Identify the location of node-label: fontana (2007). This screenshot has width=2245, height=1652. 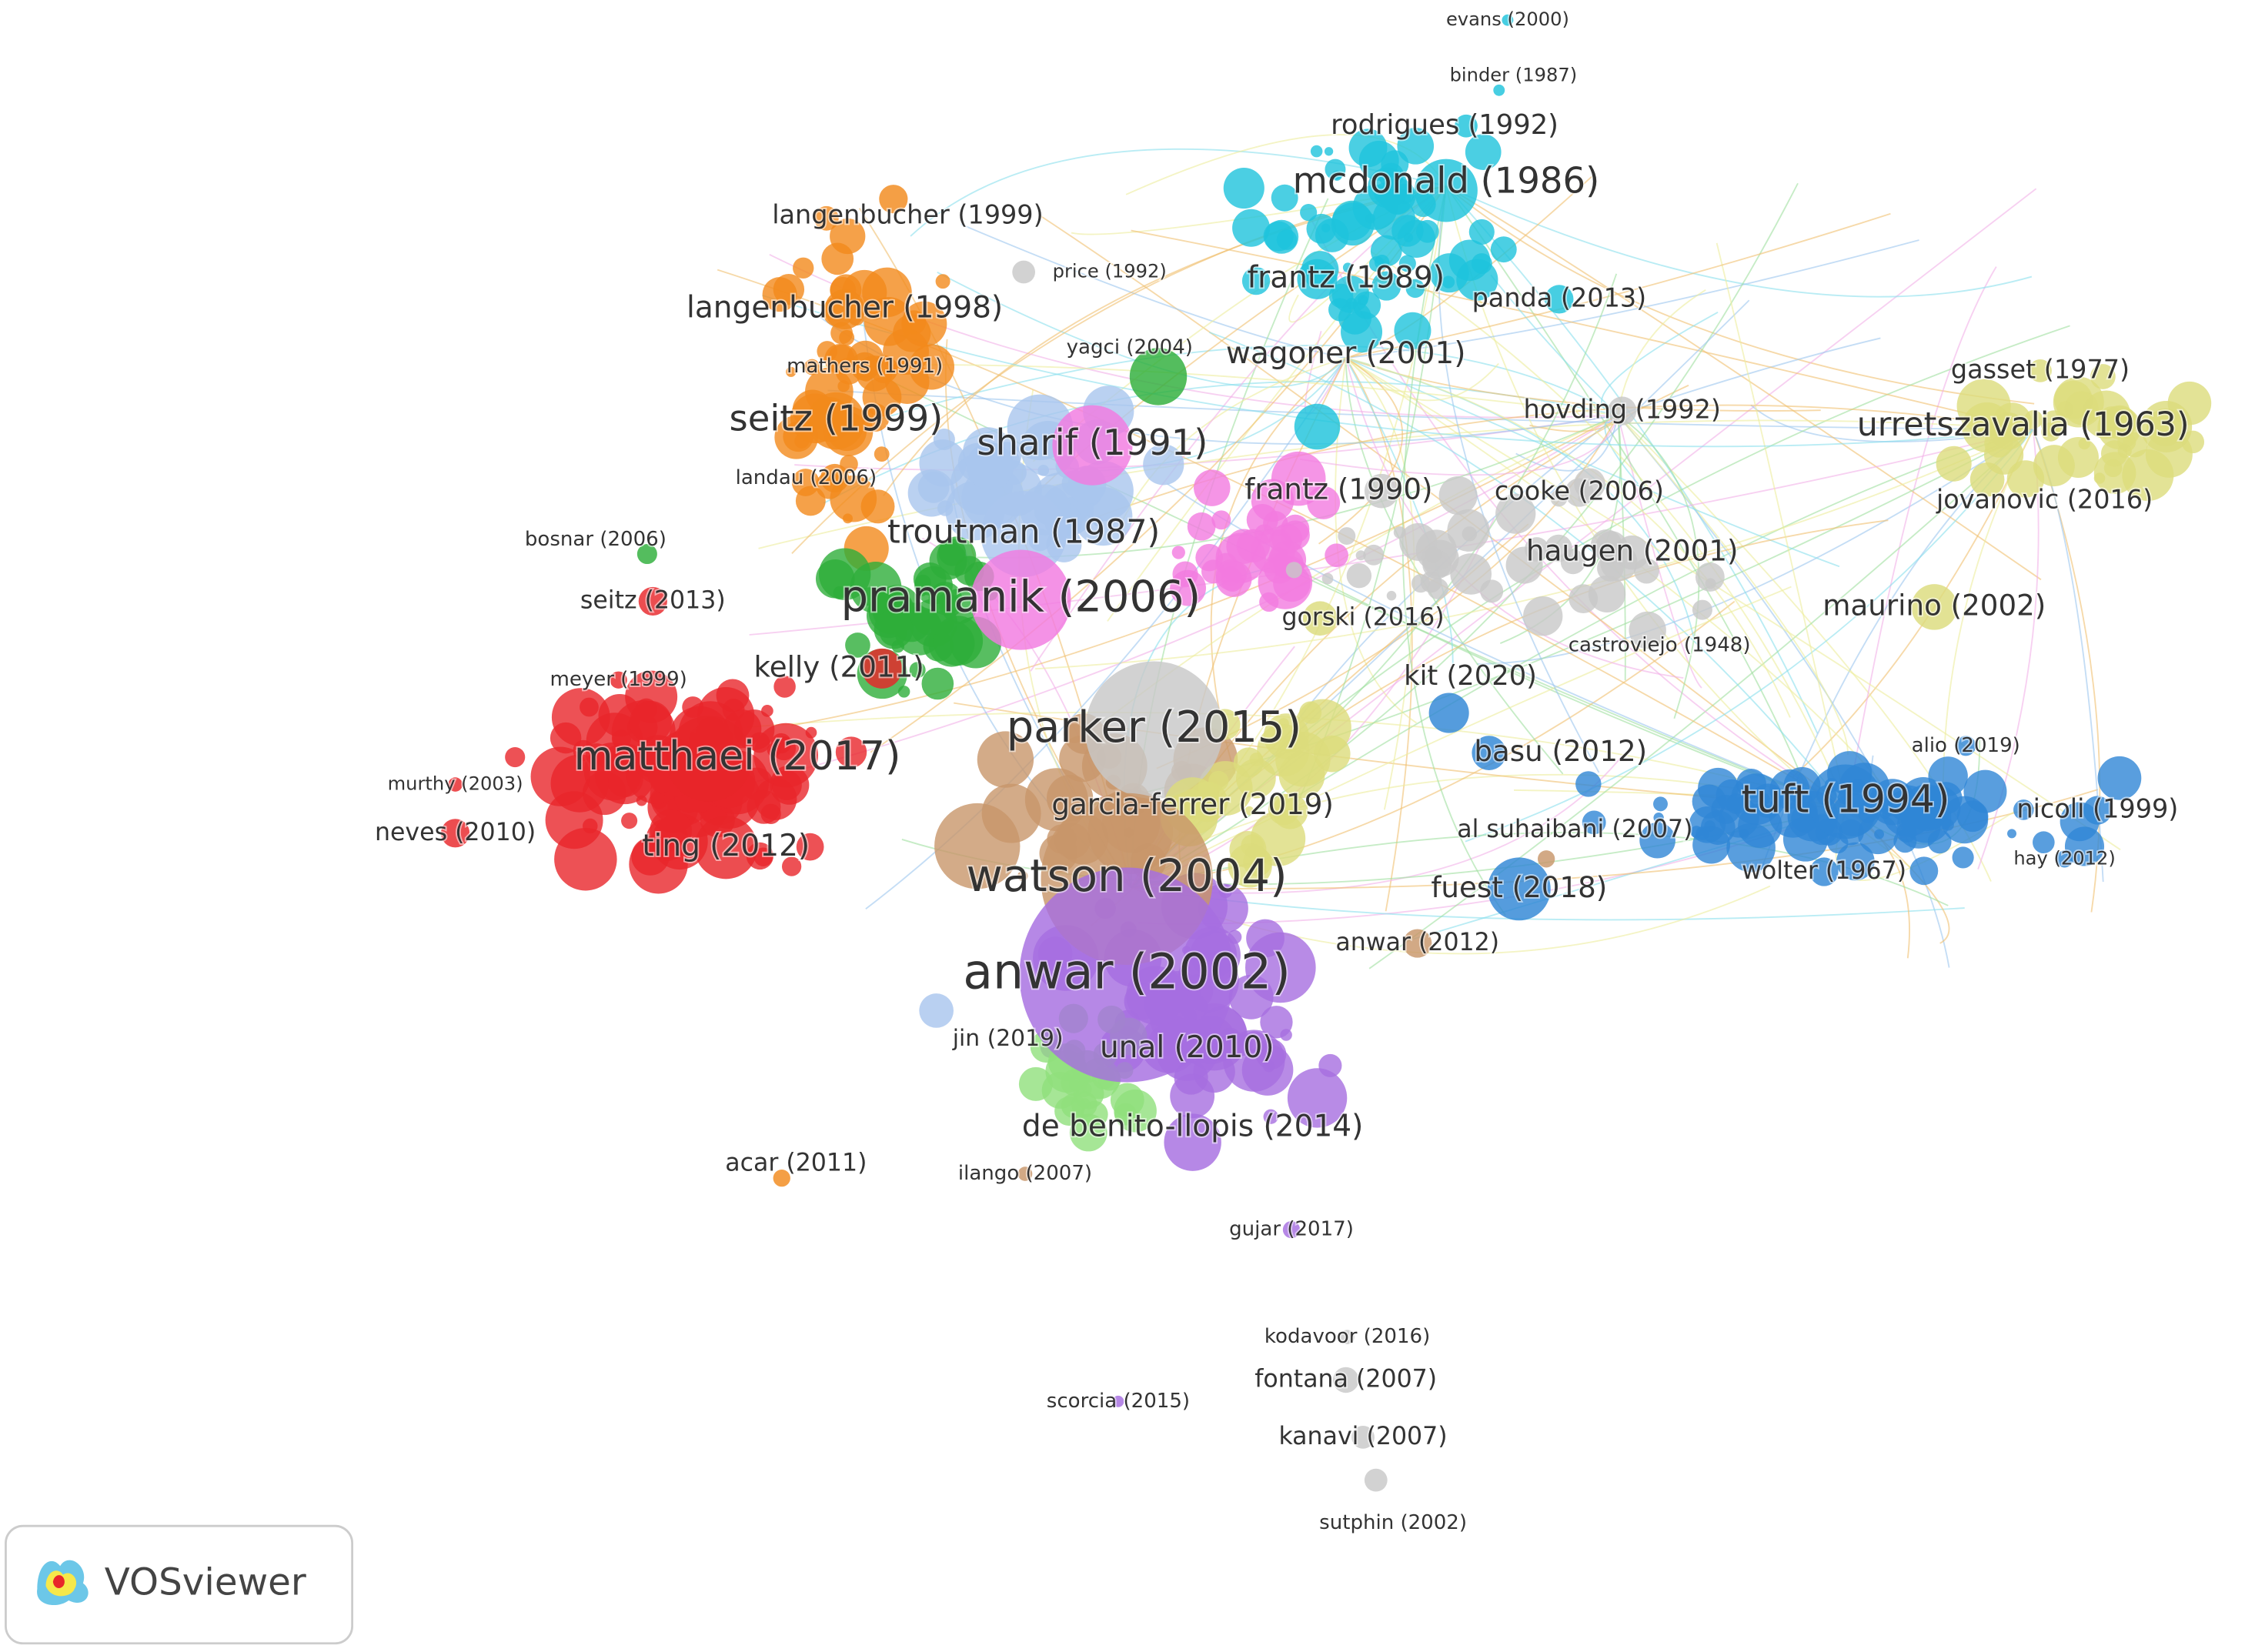
(1346, 1379).